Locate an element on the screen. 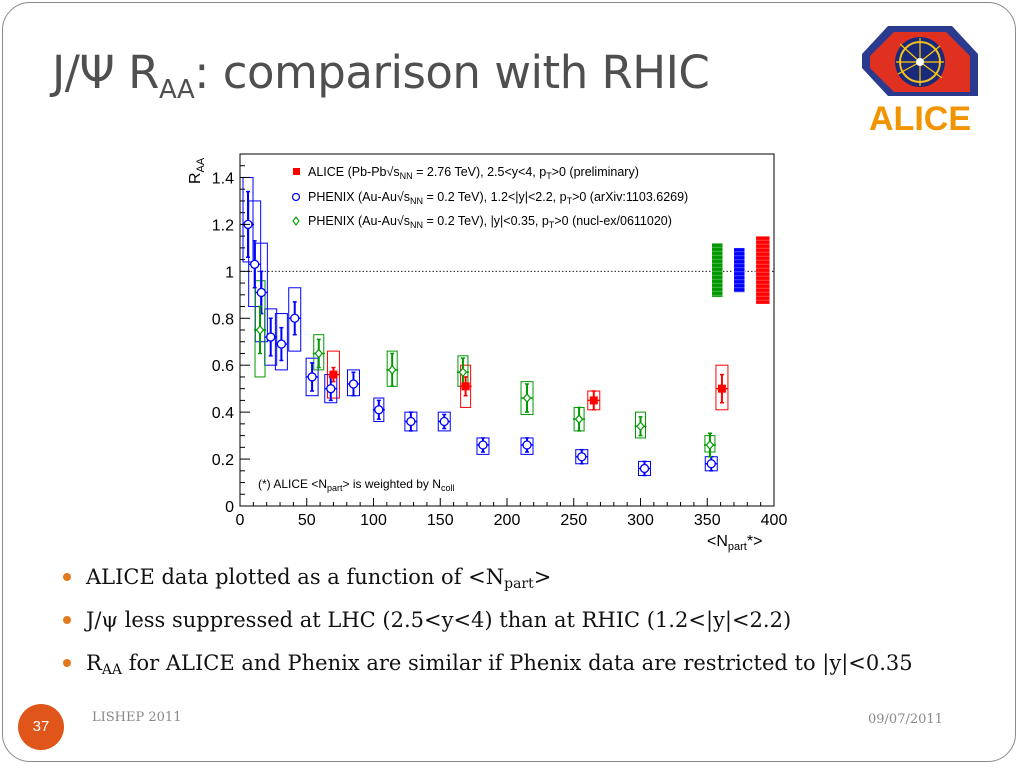  slide-title: J/Ψ RAA: comparison with RHIC is located at coordinates (381, 75).